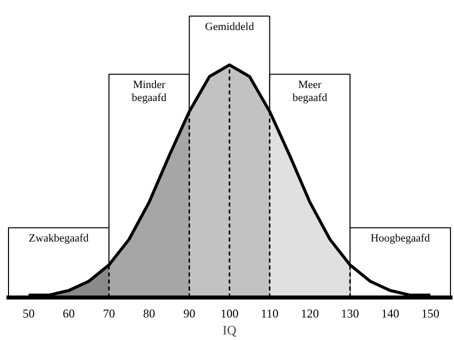 This screenshot has height=340, width=454. What do you see at coordinates (68, 313) in the screenshot?
I see `x-tick-label: 60` at bounding box center [68, 313].